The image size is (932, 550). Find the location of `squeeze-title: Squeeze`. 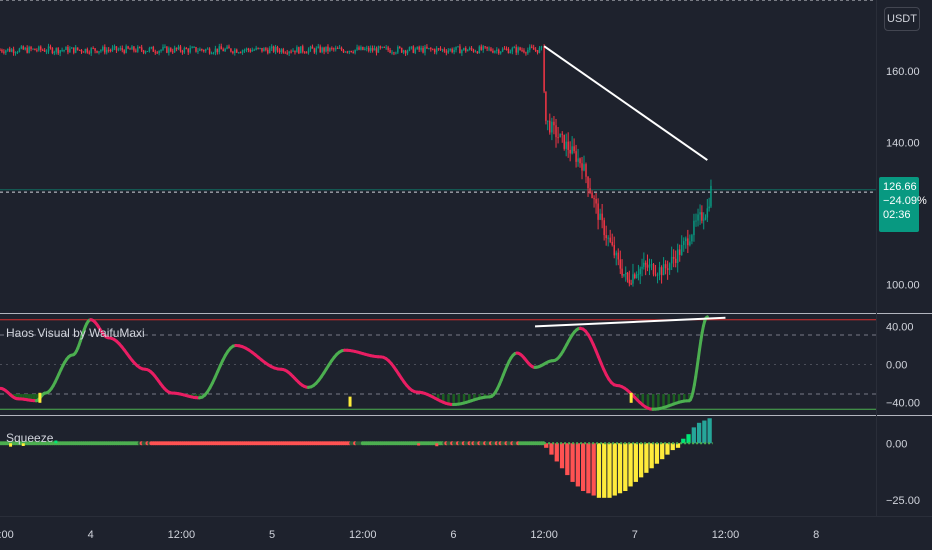

squeeze-title: Squeeze is located at coordinates (30, 438).